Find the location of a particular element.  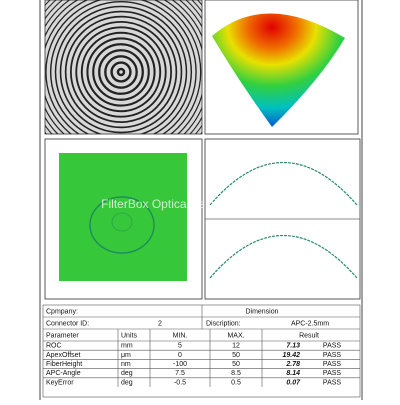

table-cell: -0.5 is located at coordinates (180, 382).